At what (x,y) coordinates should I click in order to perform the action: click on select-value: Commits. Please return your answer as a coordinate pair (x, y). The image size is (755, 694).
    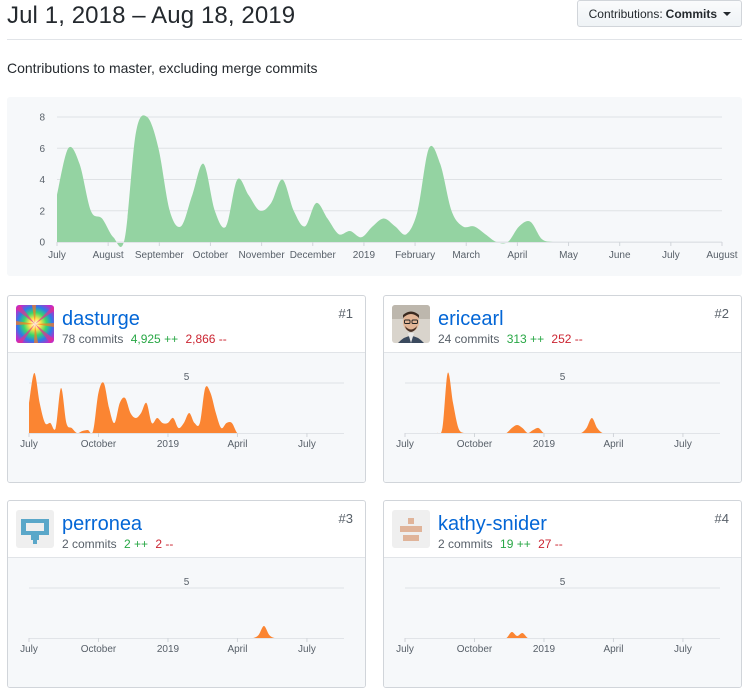
    Looking at the image, I should click on (691, 13).